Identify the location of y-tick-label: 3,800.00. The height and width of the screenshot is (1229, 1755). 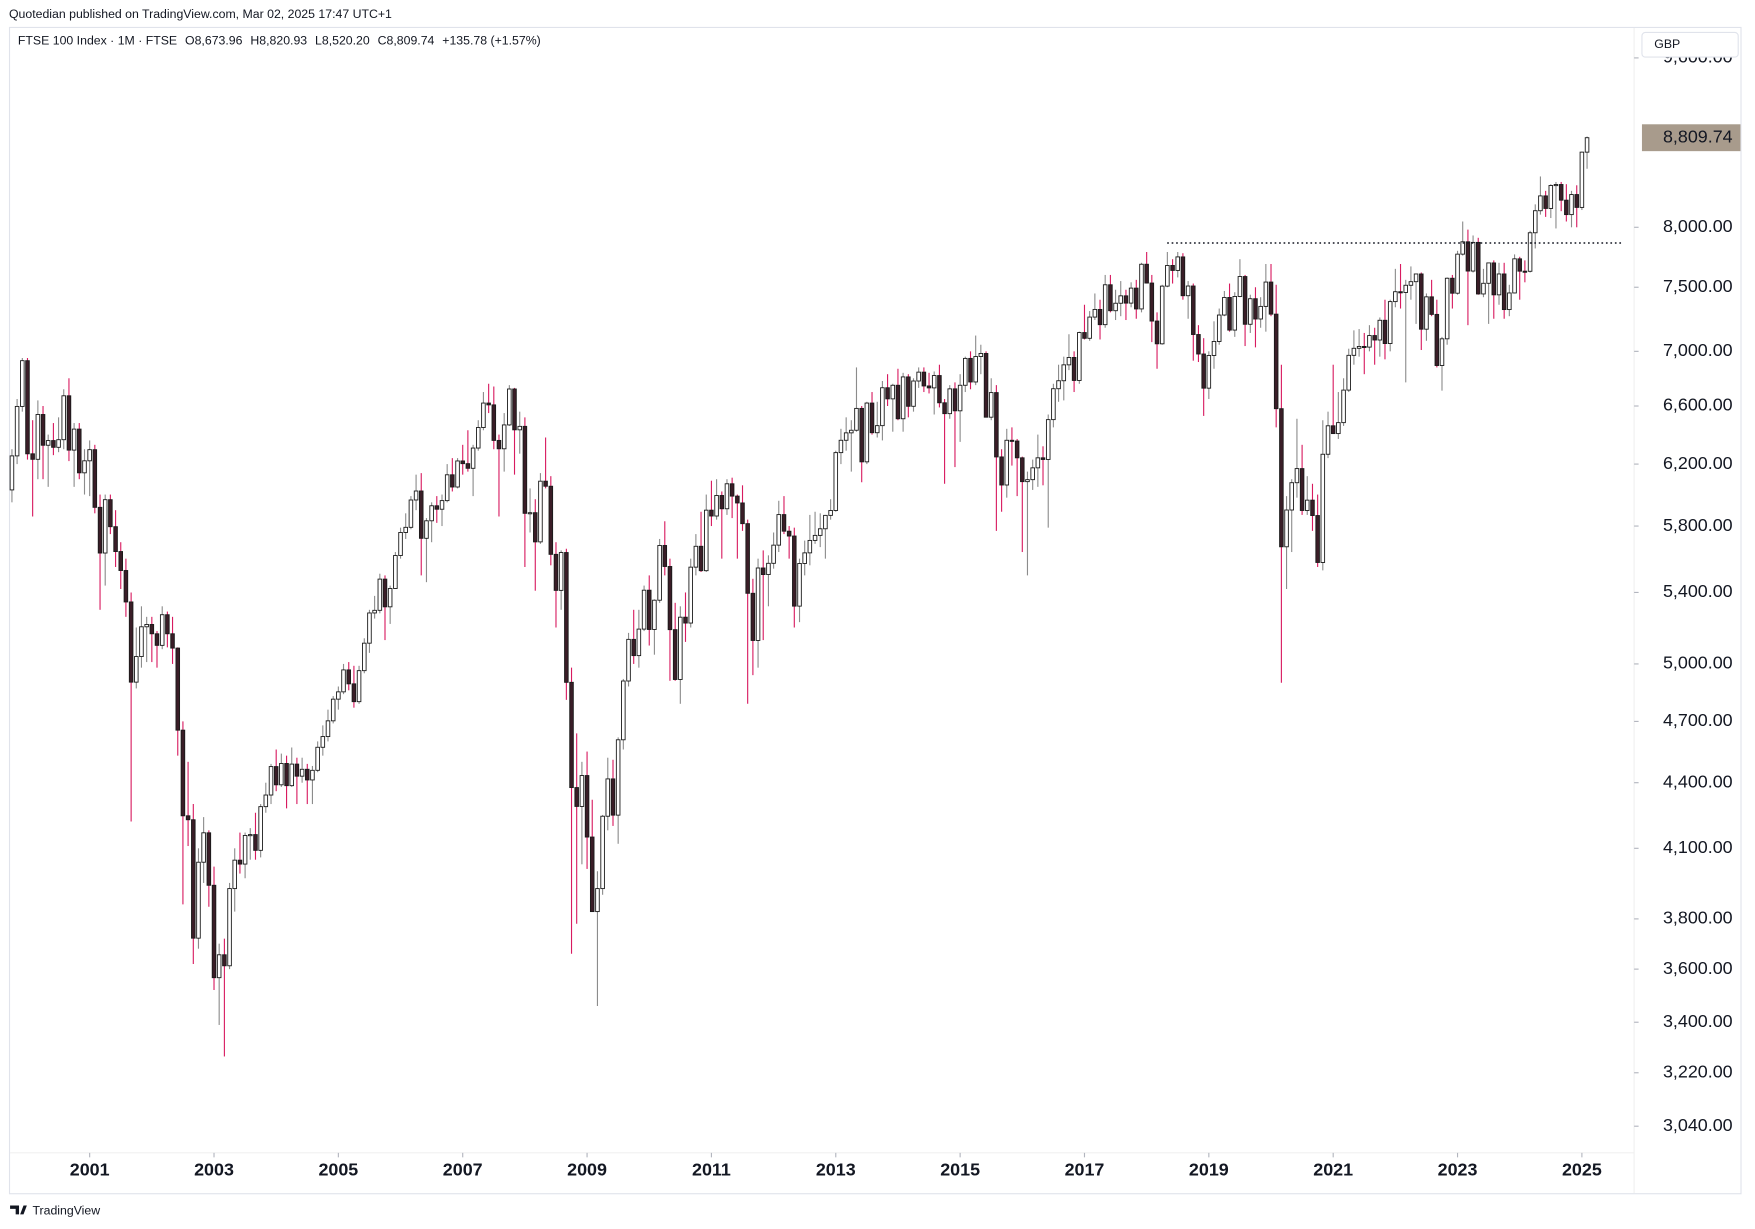
(1698, 918).